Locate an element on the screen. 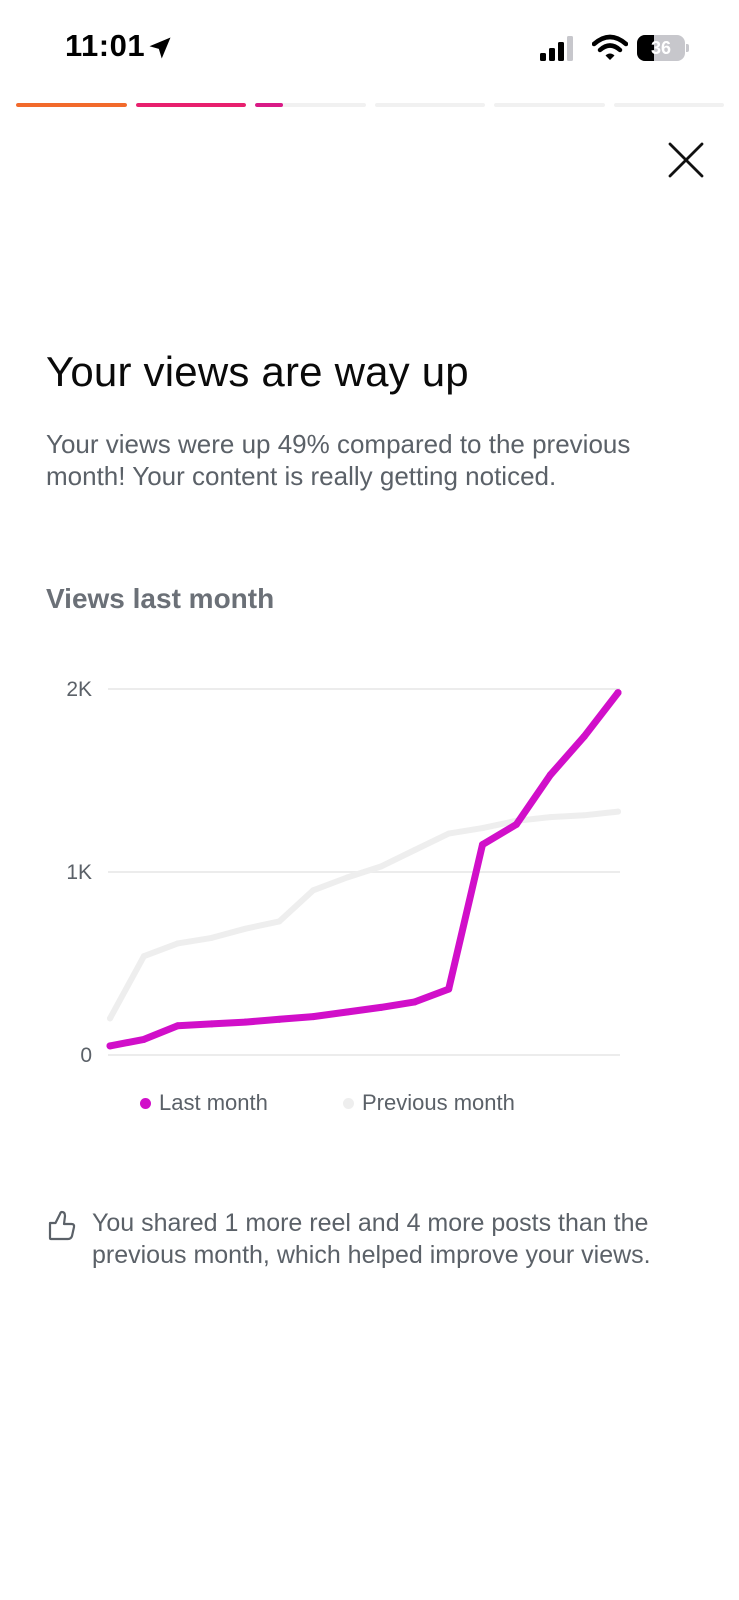 This screenshot has height=1600, width=739. page-title: Your views are way up is located at coordinates (257, 371).